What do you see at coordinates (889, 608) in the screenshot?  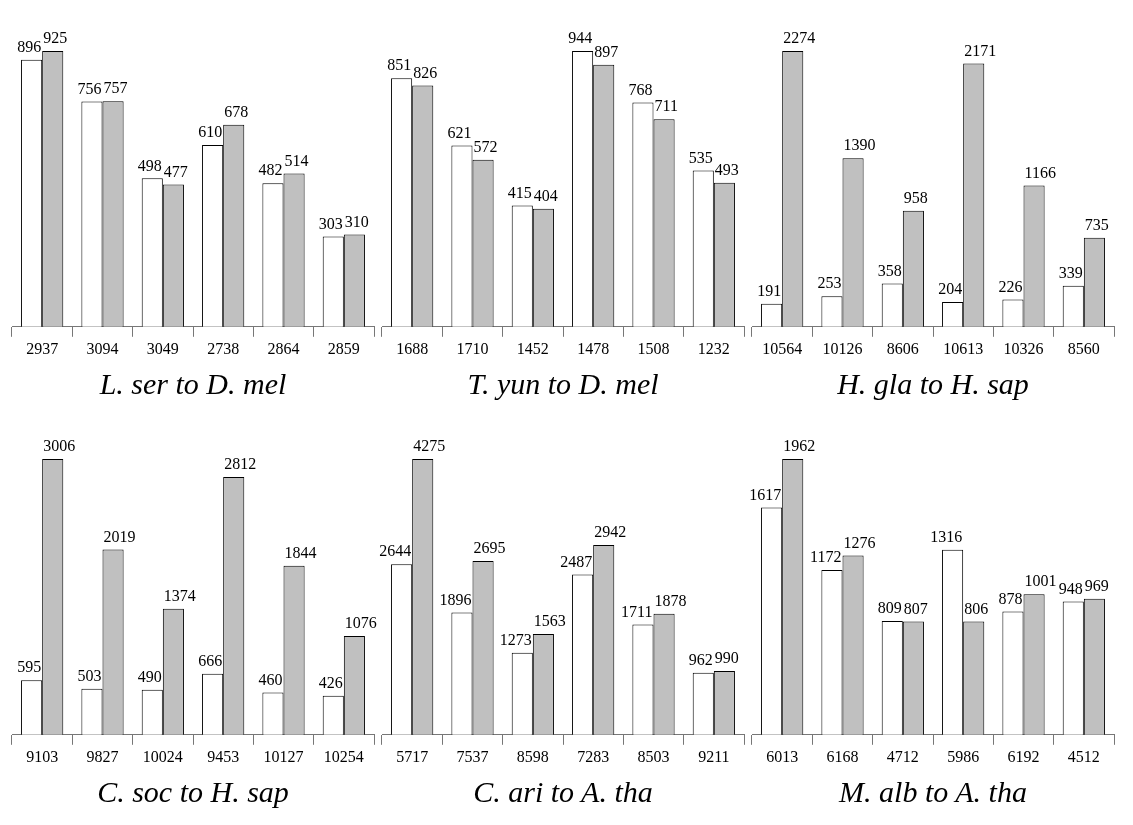 I see `data-label: 809` at bounding box center [889, 608].